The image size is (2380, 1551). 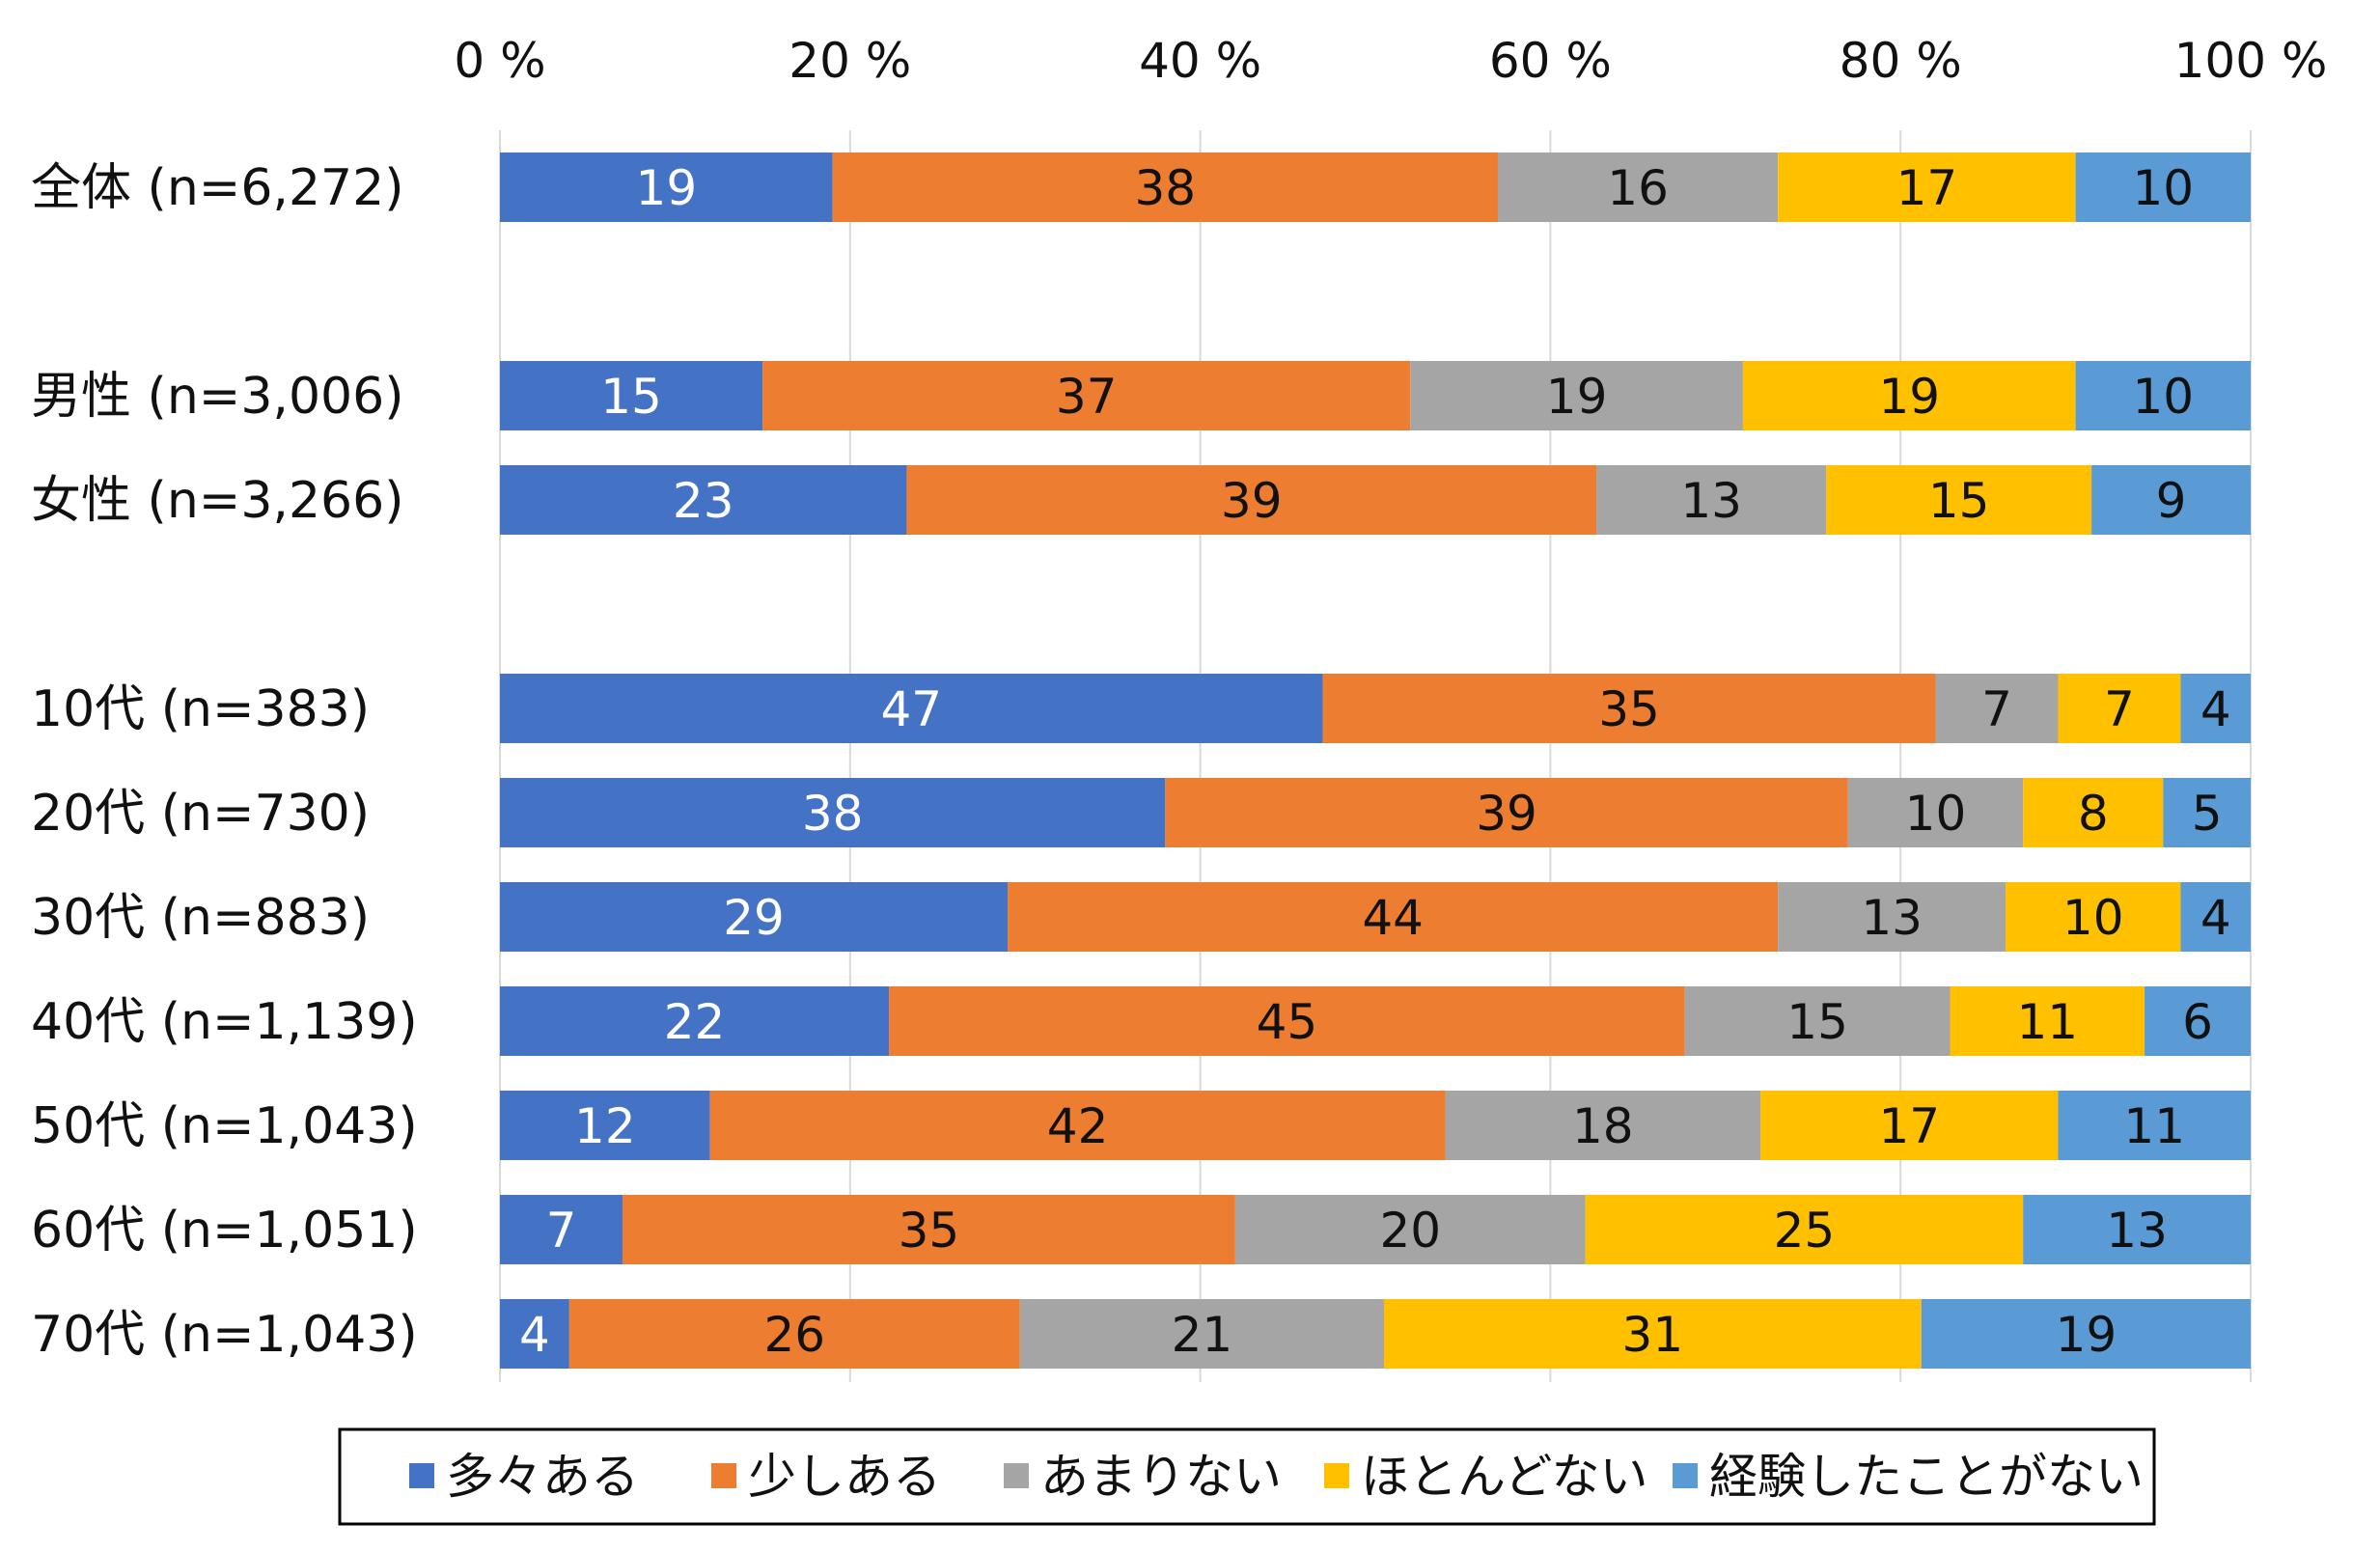 What do you see at coordinates (1200, 61) in the screenshot?
I see `x-tick-label: 40 %` at bounding box center [1200, 61].